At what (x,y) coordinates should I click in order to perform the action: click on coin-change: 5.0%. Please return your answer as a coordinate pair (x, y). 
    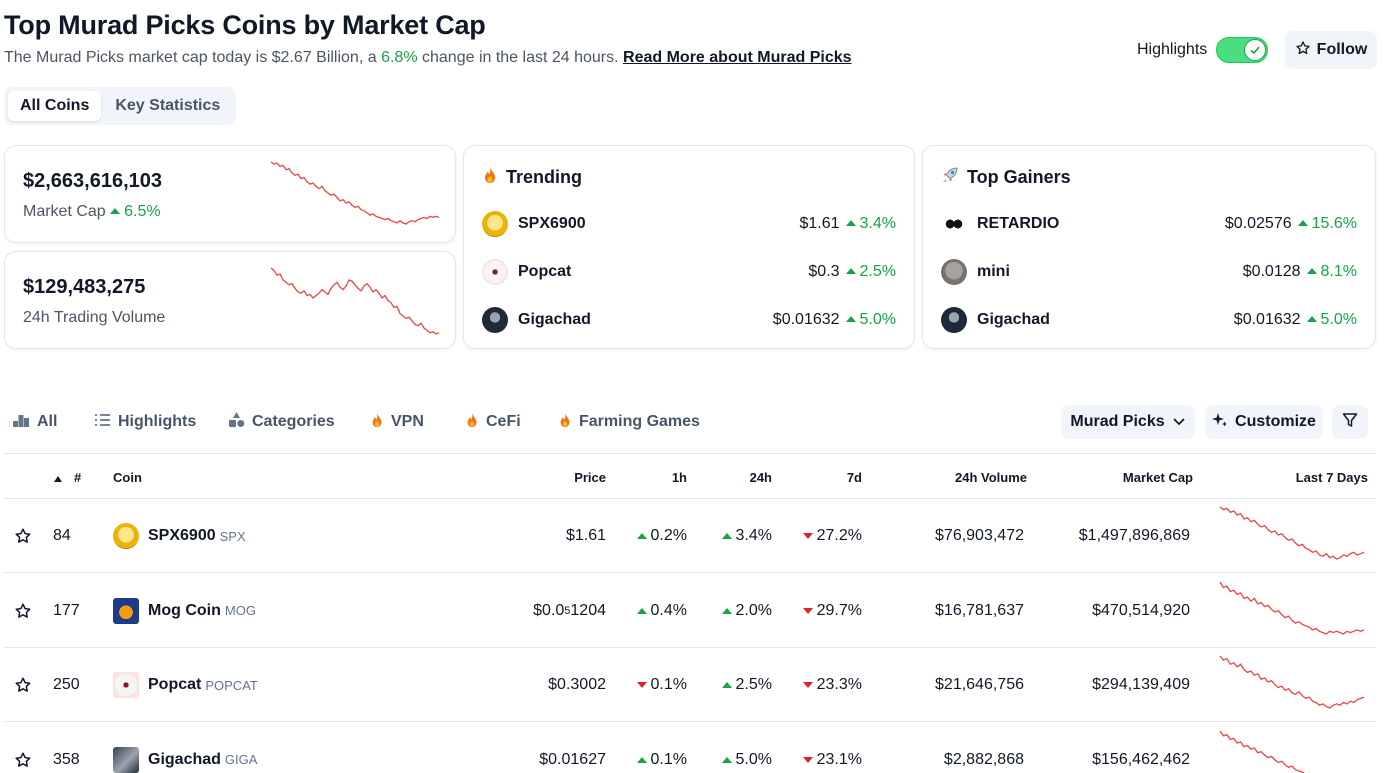
    Looking at the image, I should click on (1332, 320).